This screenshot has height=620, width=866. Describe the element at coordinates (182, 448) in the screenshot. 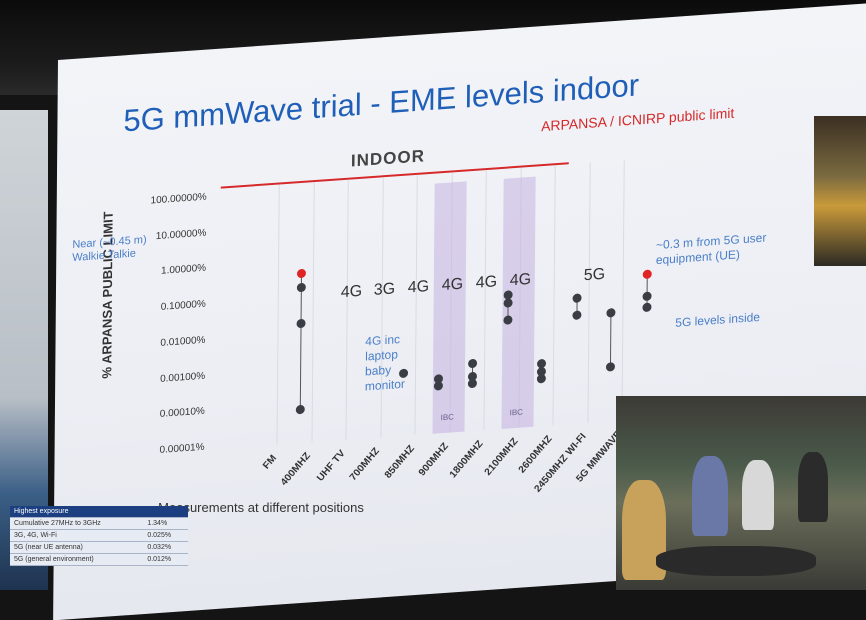

I see `y-tick-label: 0.00001%` at that location.